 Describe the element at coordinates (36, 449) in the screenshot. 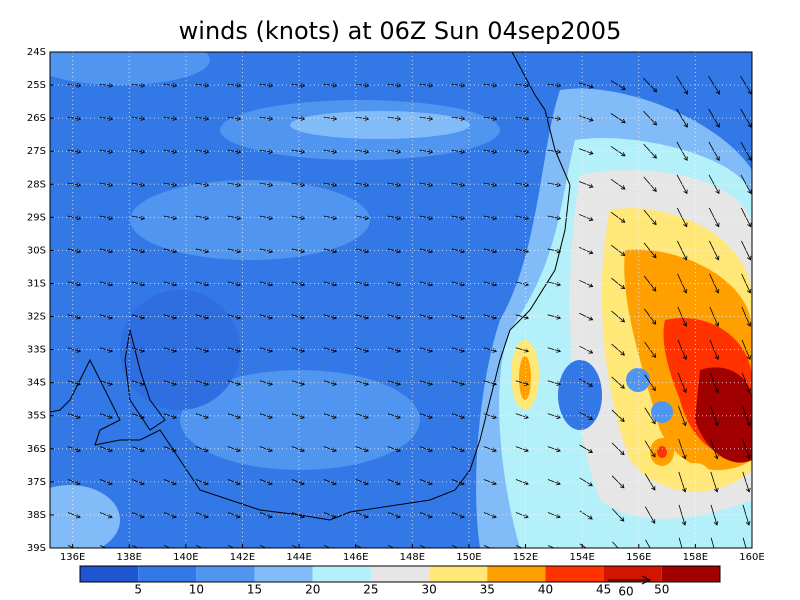

I see `y-tick-label: 36S` at that location.